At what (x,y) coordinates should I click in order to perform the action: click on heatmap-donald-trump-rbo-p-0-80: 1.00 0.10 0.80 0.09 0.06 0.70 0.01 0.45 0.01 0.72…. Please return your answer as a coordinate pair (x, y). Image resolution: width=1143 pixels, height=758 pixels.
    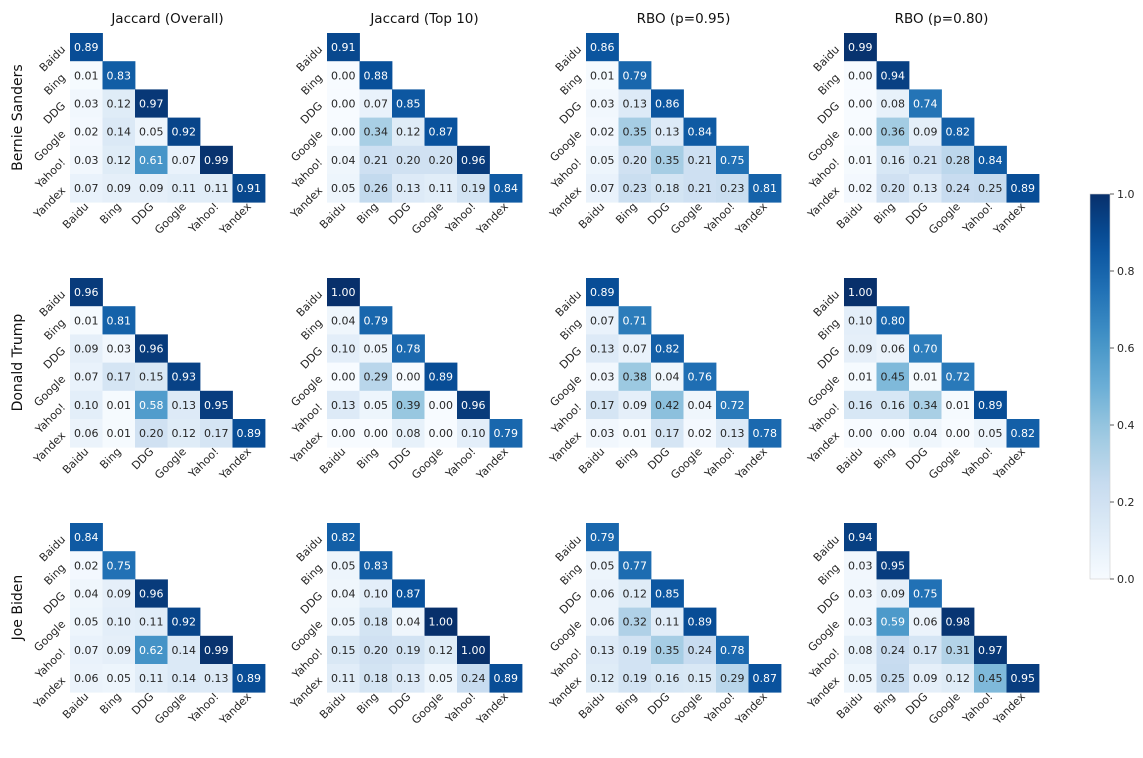
    Looking at the image, I should click on (922, 380).